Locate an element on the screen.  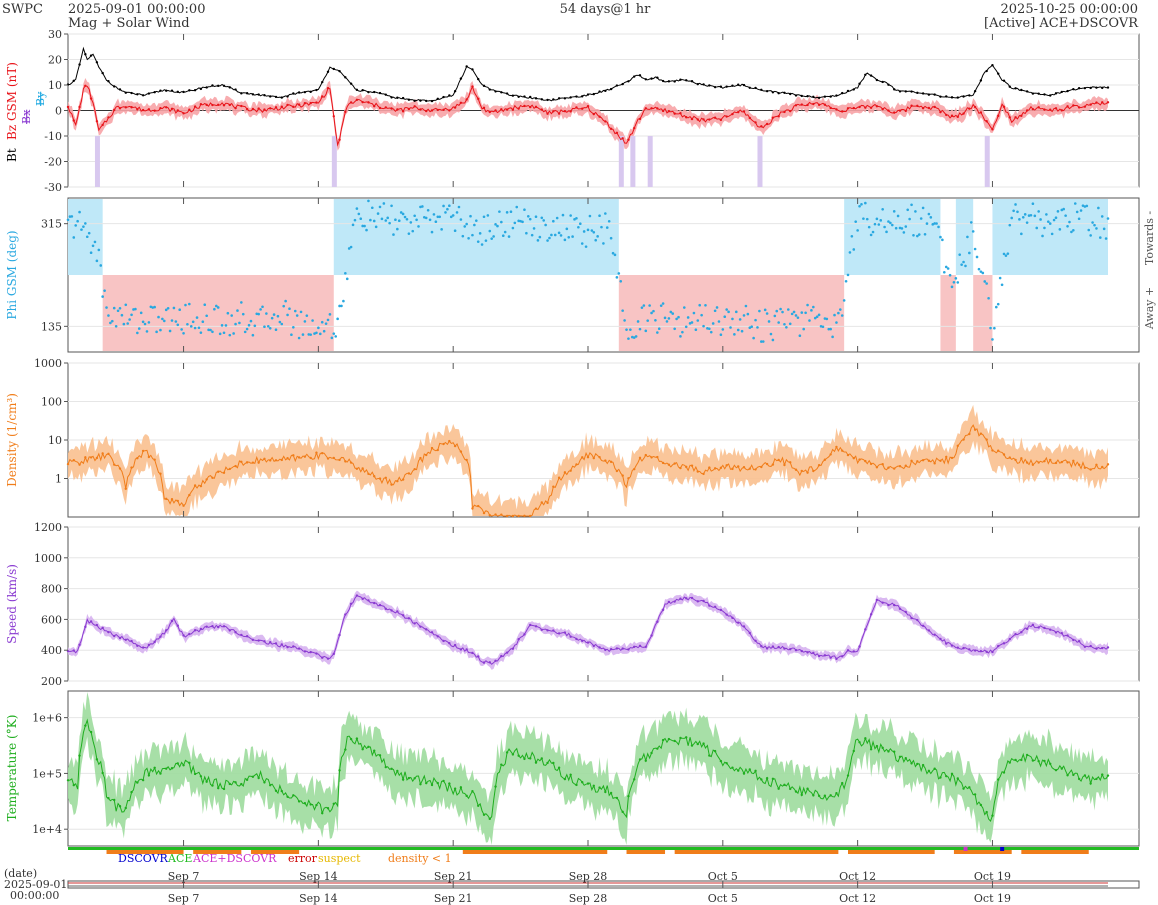
quality-both-mark is located at coordinates (965, 849).